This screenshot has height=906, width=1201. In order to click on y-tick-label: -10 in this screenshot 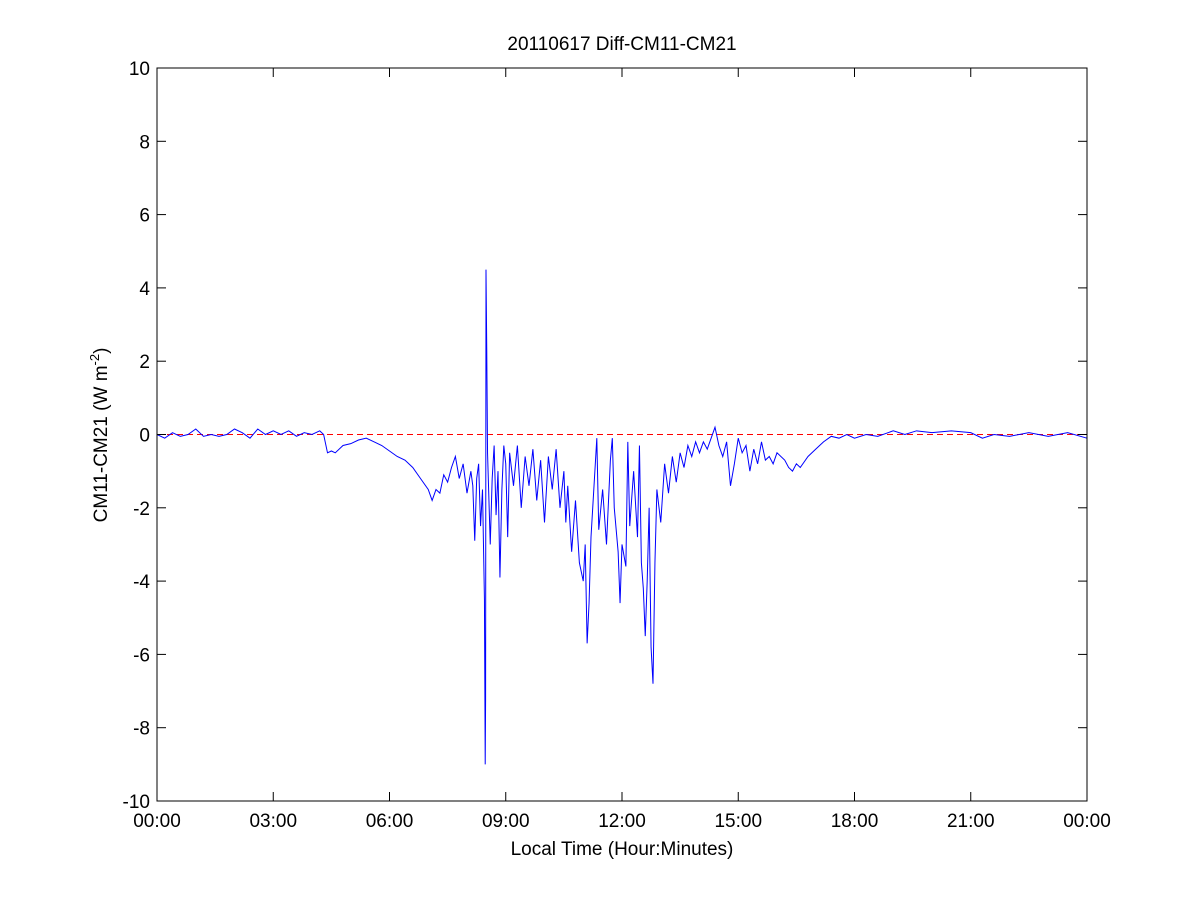, I will do `click(136, 802)`.